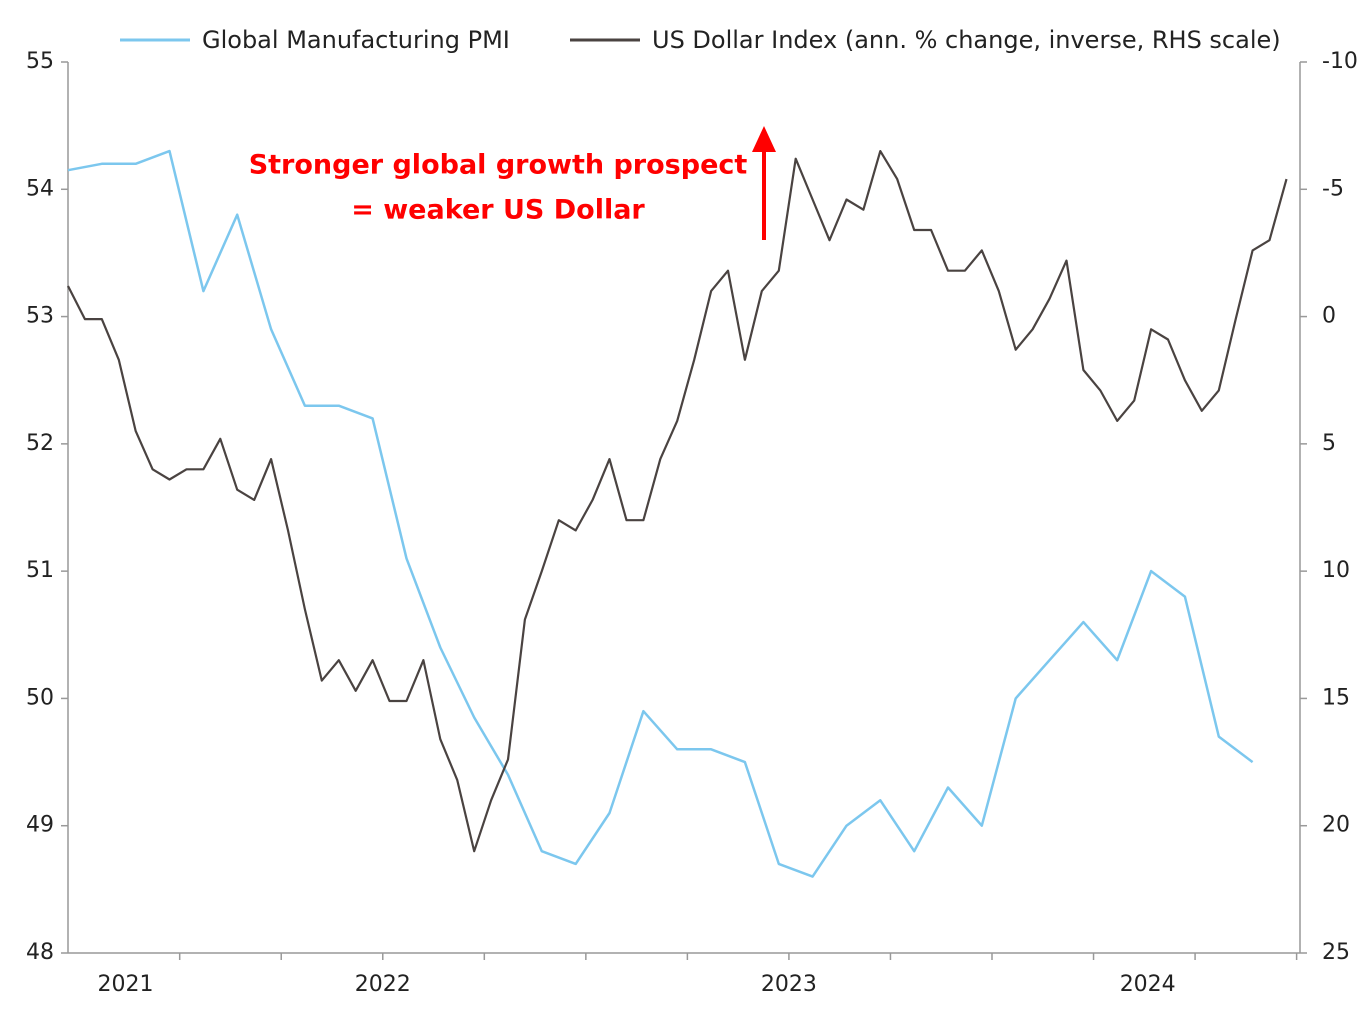  What do you see at coordinates (1336, 952) in the screenshot?
I see `y2-tick-label: 25` at bounding box center [1336, 952].